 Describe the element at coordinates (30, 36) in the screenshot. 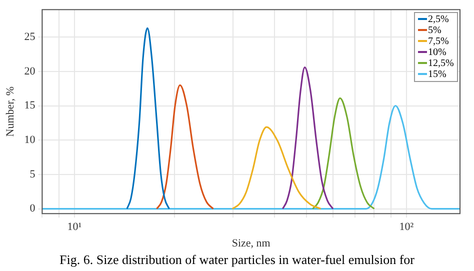

I see `y-tick-label: 25` at that location.